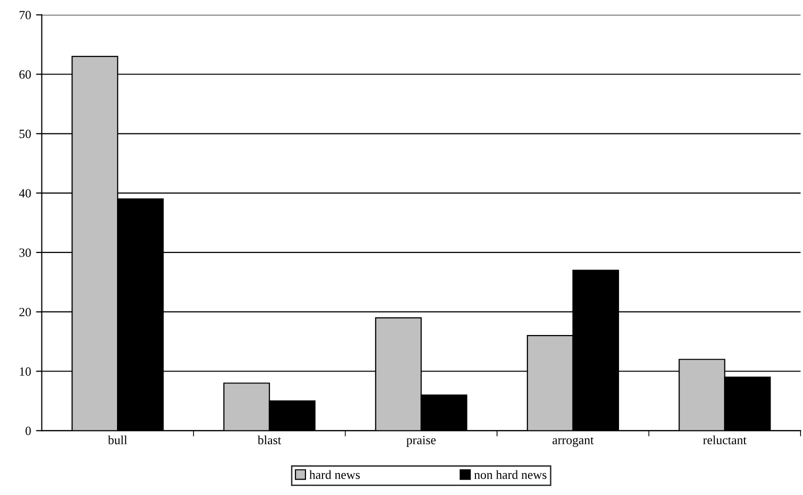 The width and height of the screenshot is (803, 495). Describe the element at coordinates (25, 193) in the screenshot. I see `y-tick-label: 40` at that location.